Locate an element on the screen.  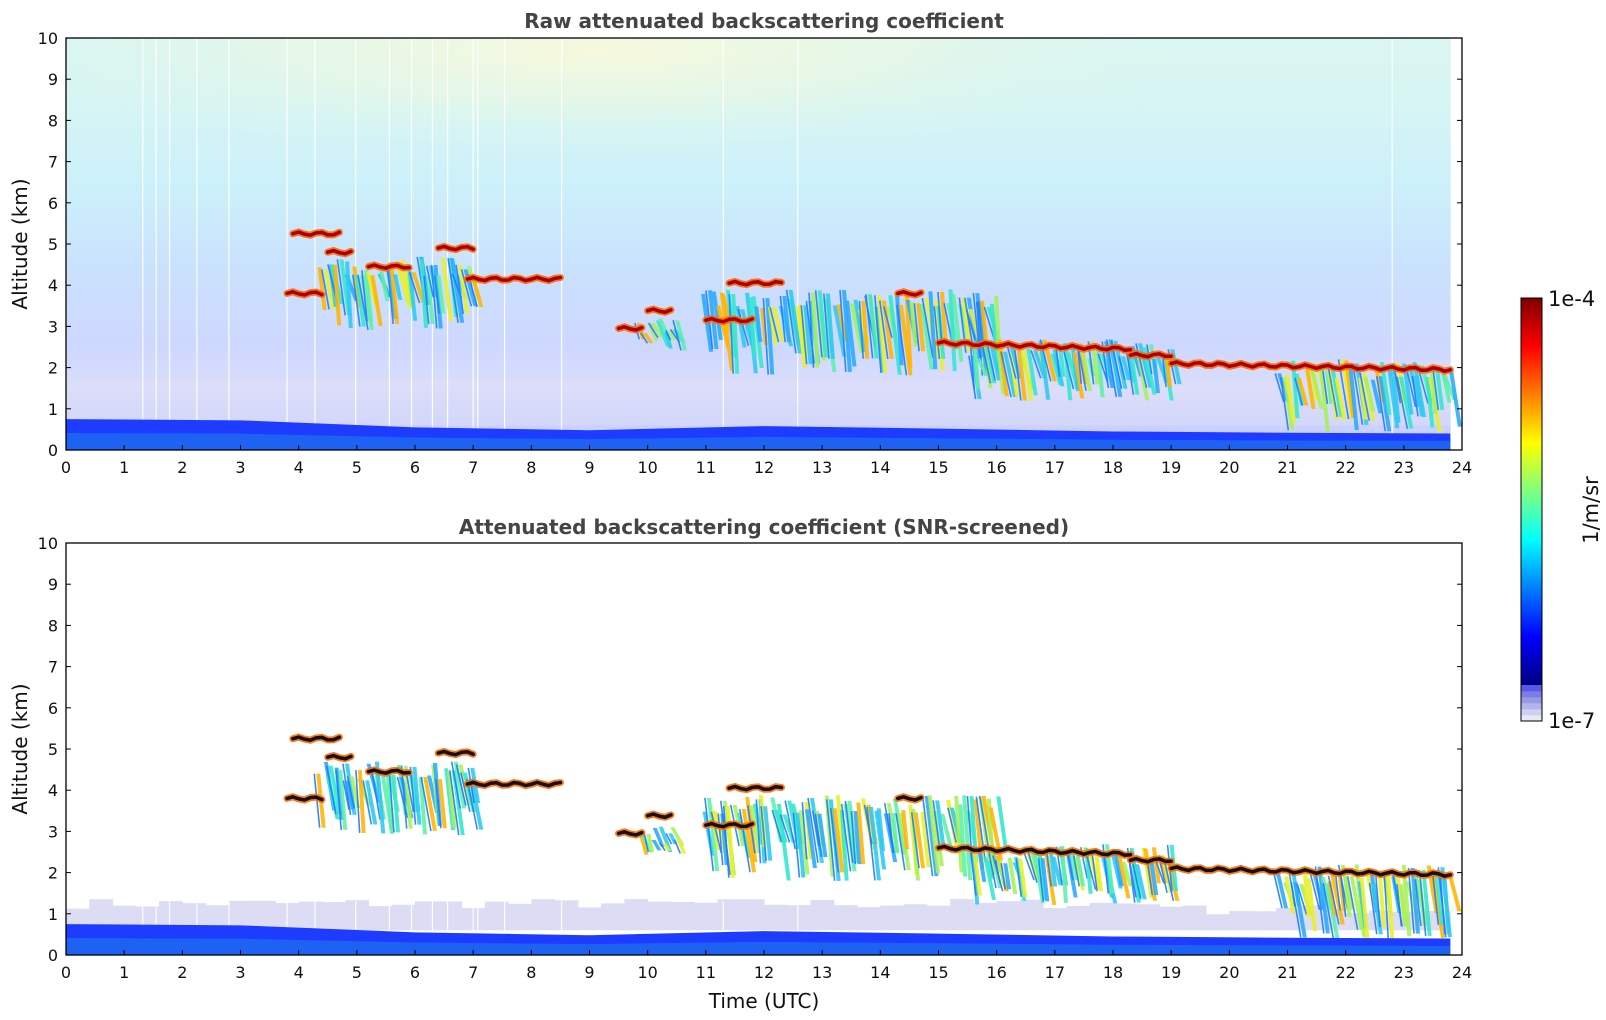
x-tick-label: 14 is located at coordinates (880, 467).